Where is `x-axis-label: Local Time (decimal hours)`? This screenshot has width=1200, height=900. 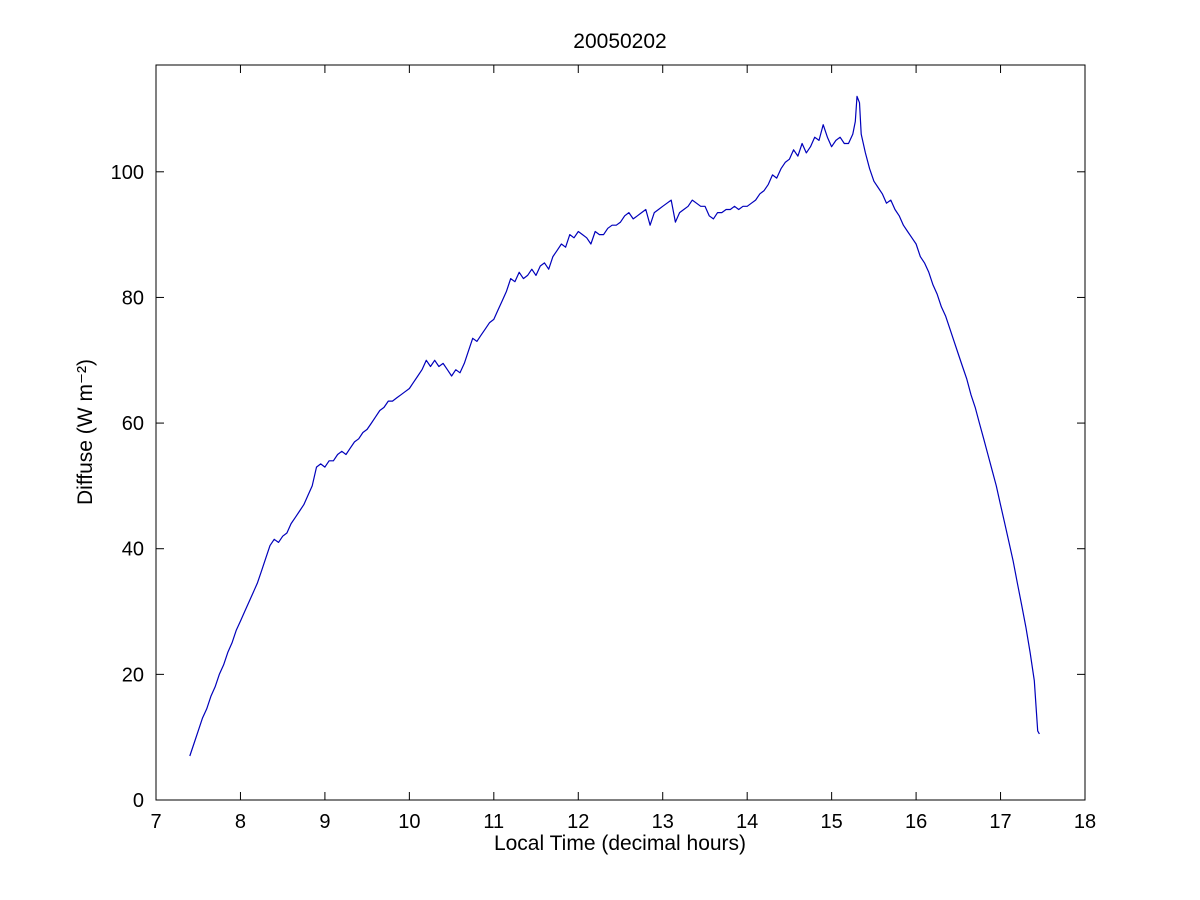
x-axis-label: Local Time (decimal hours) is located at coordinates (620, 843).